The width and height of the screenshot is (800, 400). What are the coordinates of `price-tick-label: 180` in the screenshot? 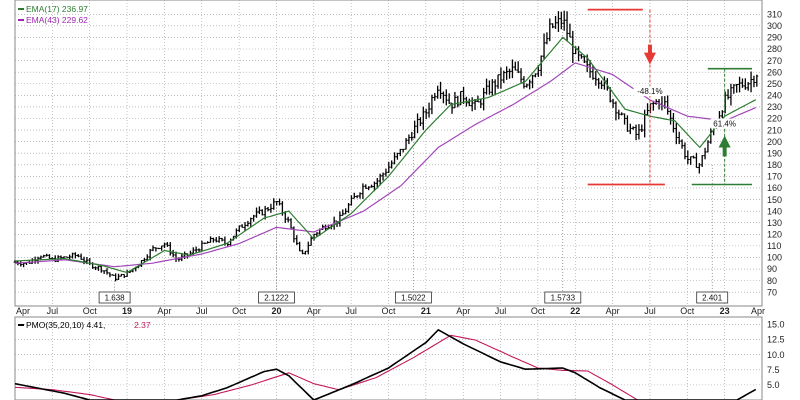 It's located at (774, 165).